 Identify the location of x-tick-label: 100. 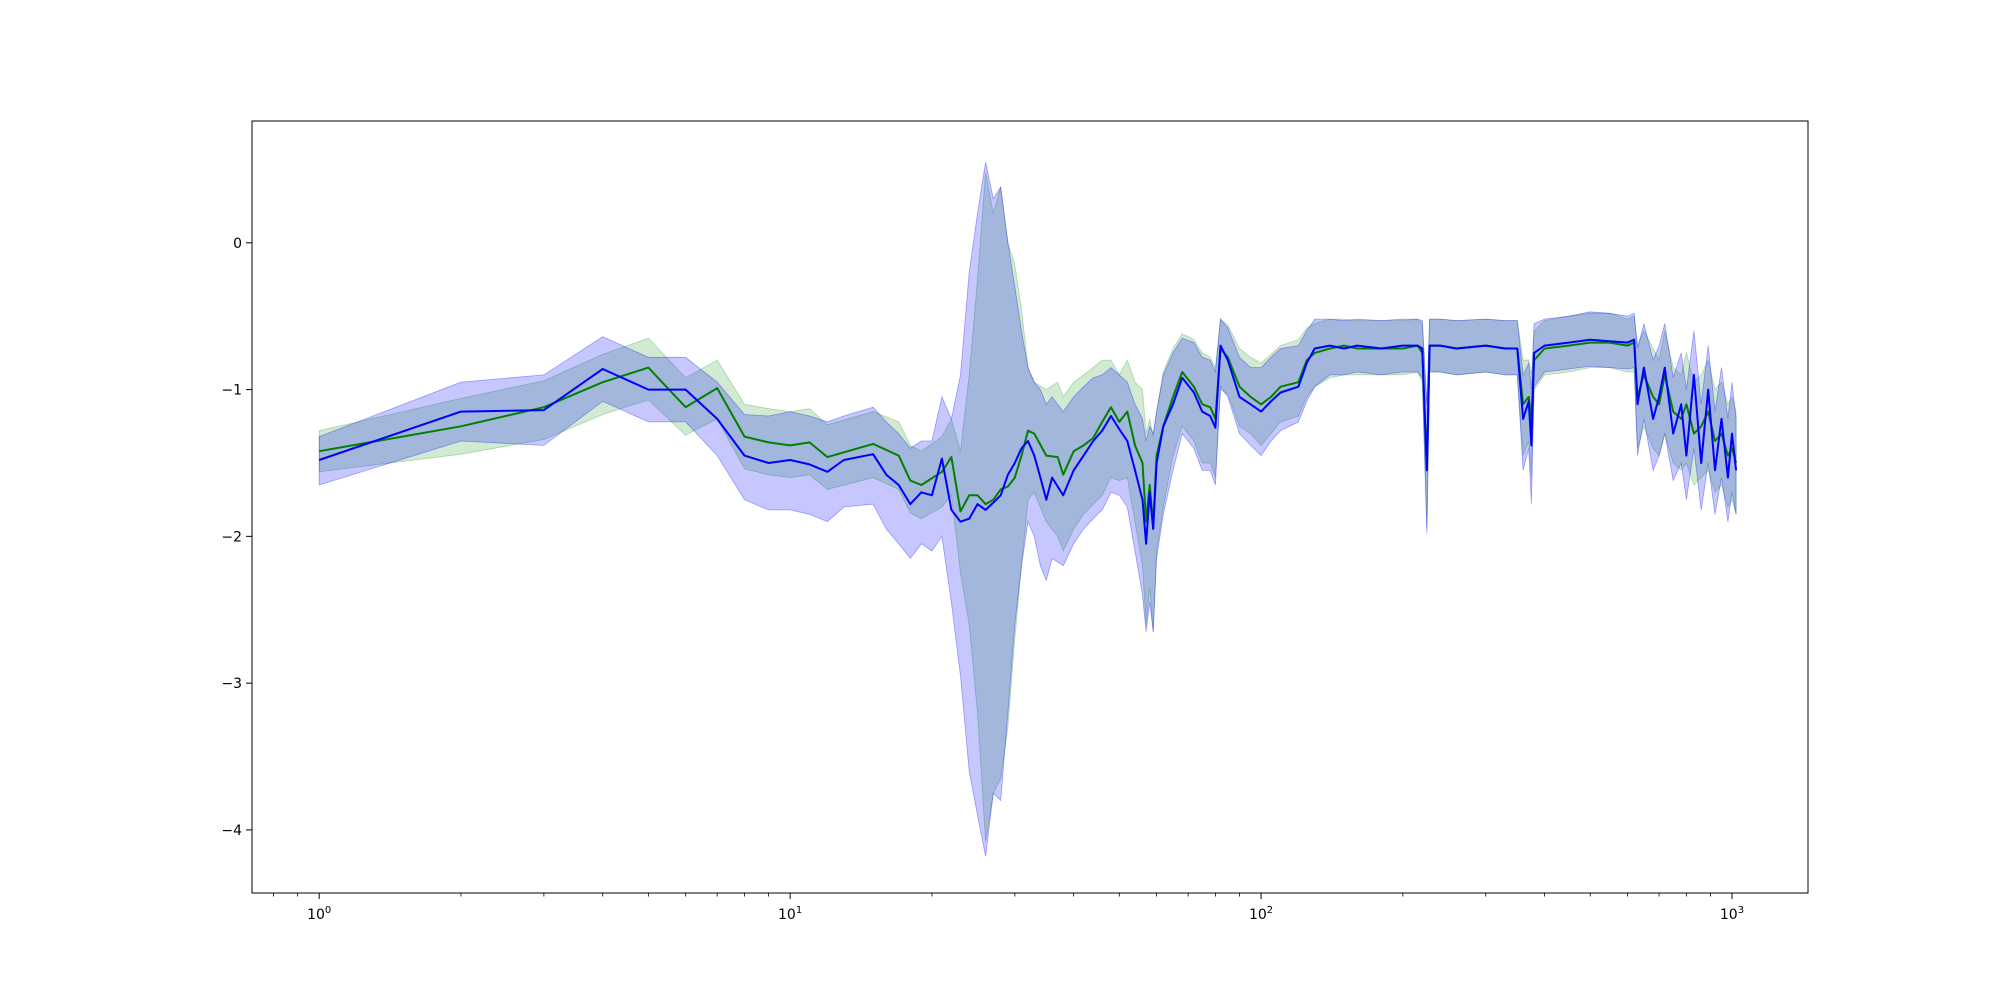
(319, 914).